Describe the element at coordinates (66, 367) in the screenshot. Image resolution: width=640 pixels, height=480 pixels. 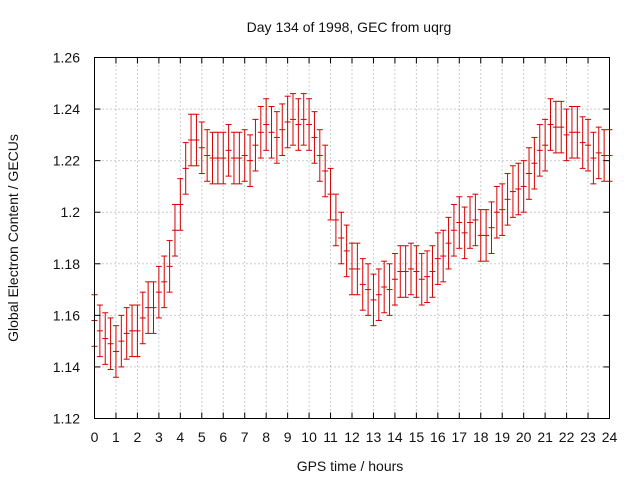
I see `y-tick-label: 1.14` at that location.